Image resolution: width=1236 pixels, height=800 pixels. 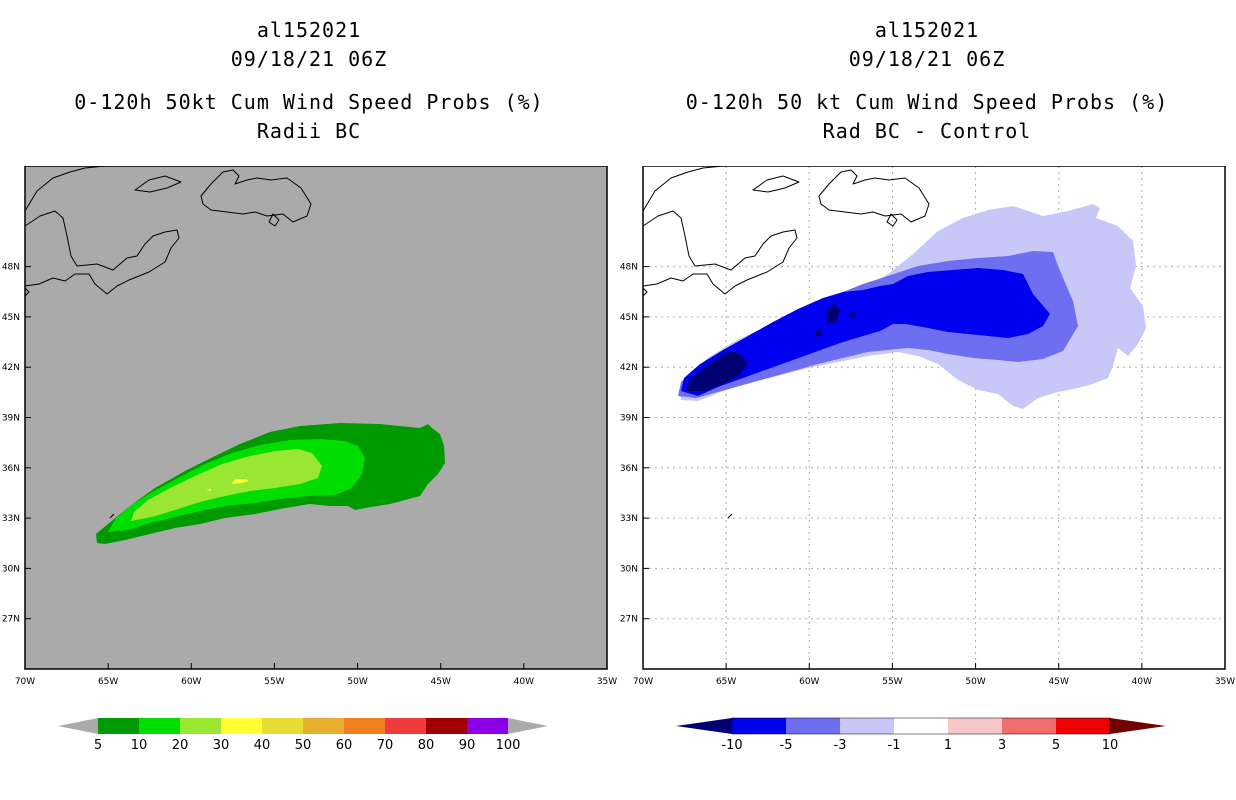 I want to click on lat-label: 33N, so click(x=629, y=519).